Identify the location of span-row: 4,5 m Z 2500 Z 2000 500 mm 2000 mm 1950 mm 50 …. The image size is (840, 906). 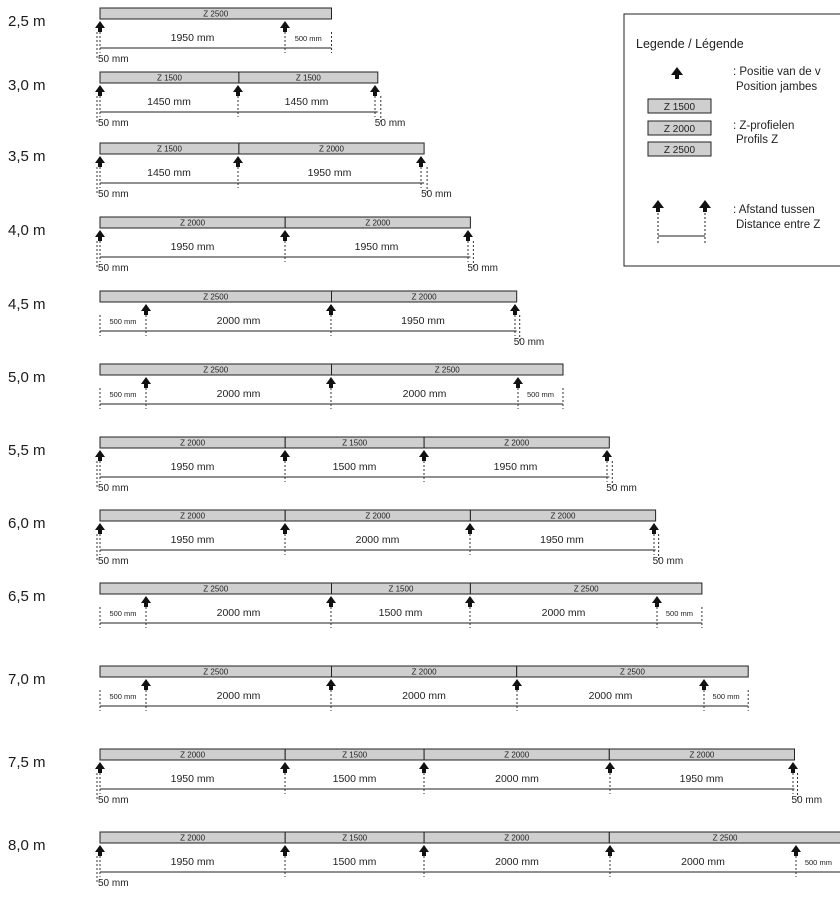
(276, 319).